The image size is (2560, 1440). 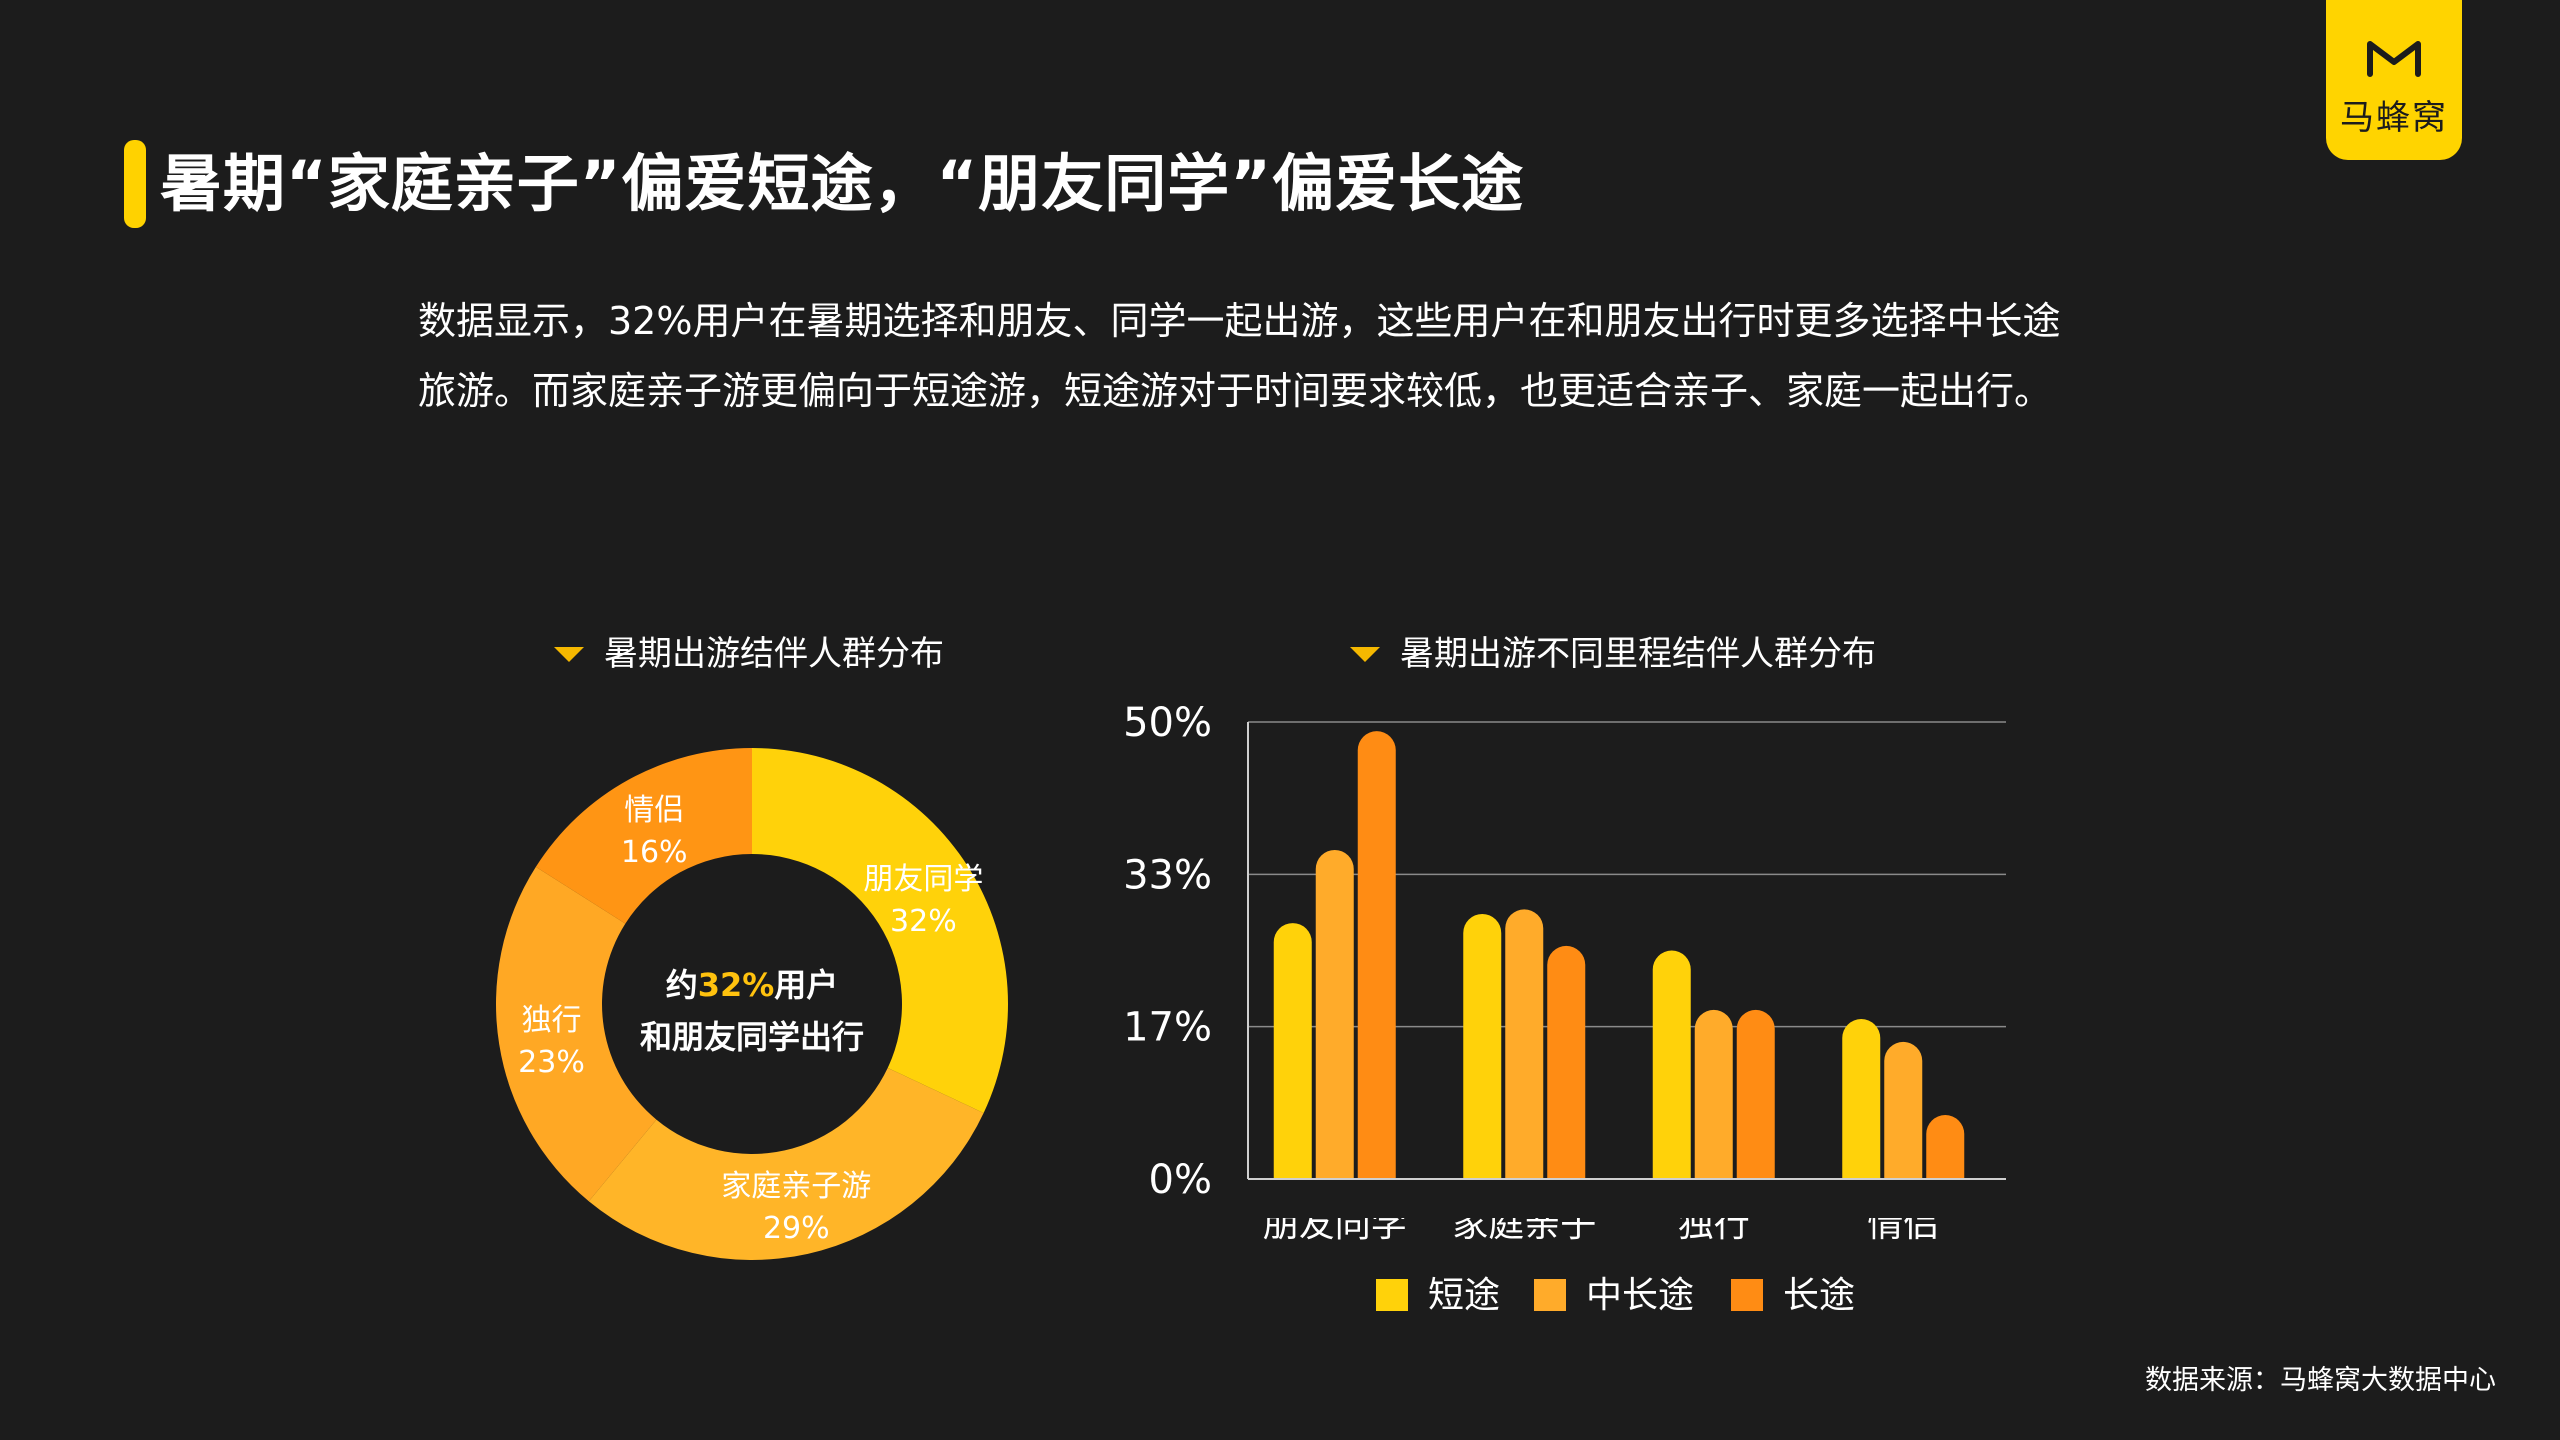 I want to click on brand-logo: 马蜂窝, so click(x=2394, y=80).